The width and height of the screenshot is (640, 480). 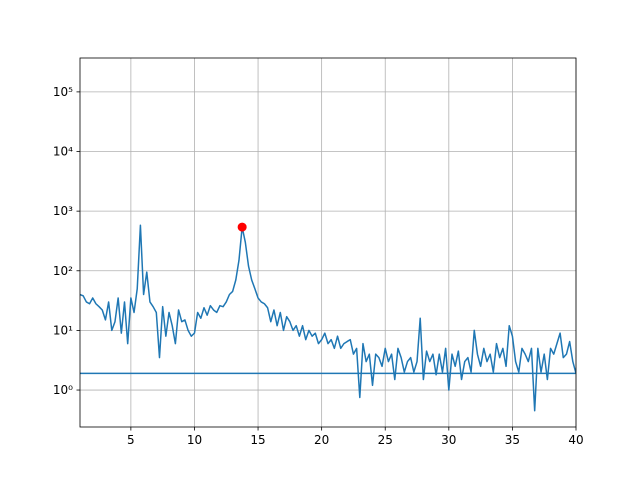 I want to click on x-tick-label: 30, so click(x=448, y=440).